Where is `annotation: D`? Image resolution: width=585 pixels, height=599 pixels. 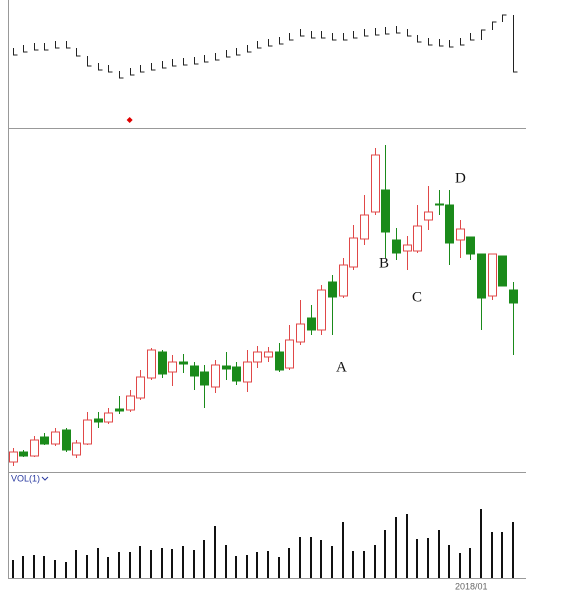 annotation: D is located at coordinates (460, 178).